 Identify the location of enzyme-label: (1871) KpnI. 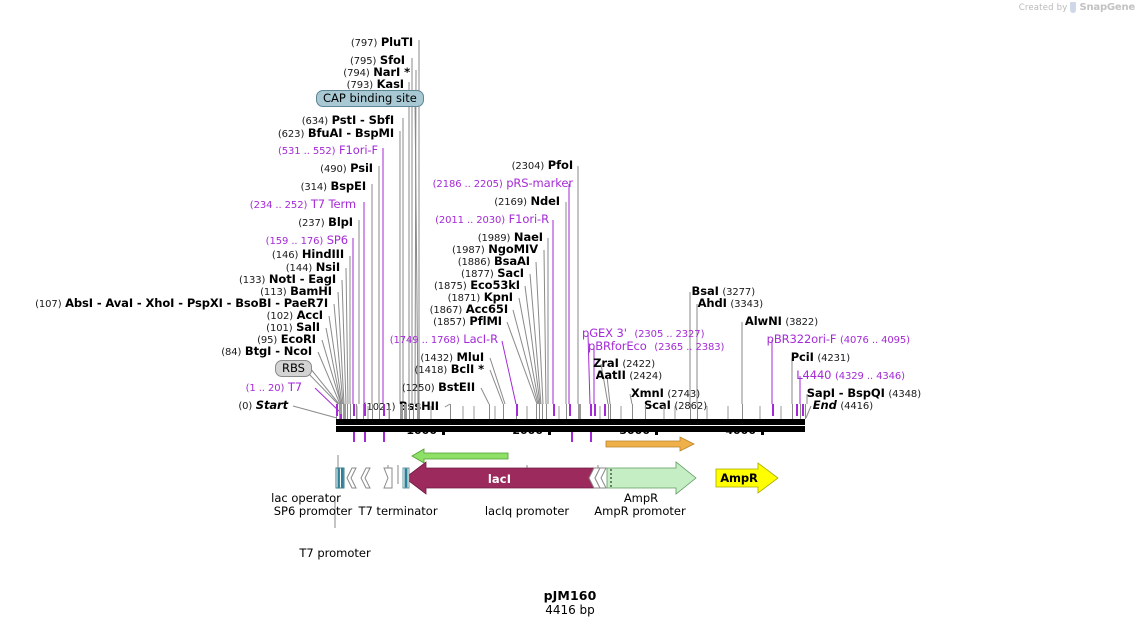
(481, 298).